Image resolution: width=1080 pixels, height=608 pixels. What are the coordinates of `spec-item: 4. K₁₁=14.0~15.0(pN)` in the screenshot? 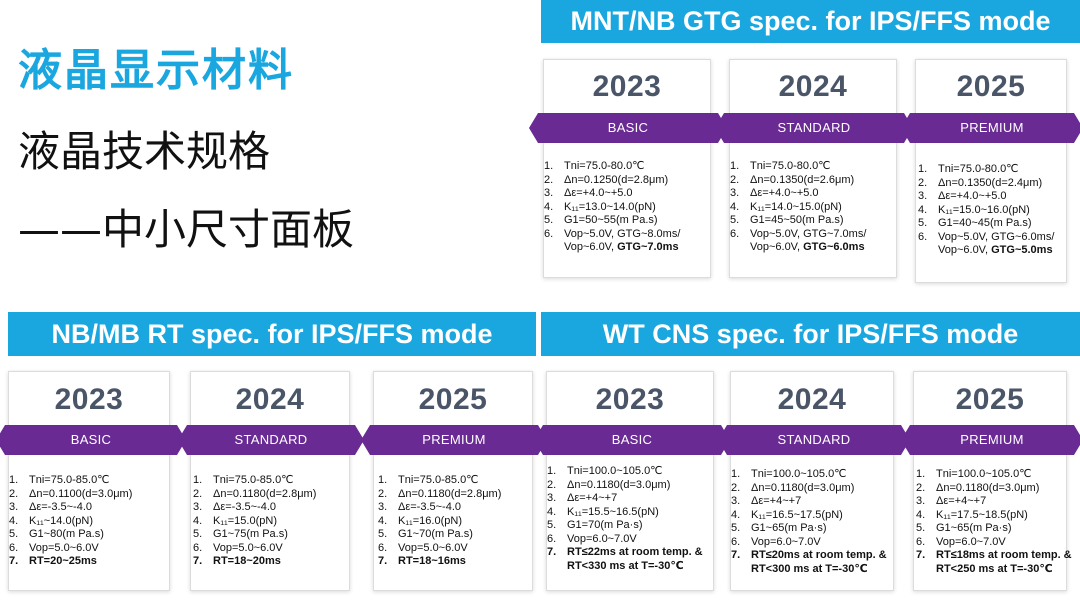 It's located at (786, 206).